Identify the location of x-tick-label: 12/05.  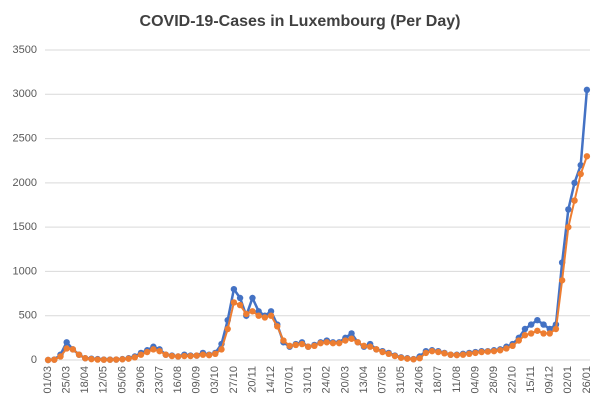
(104, 380).